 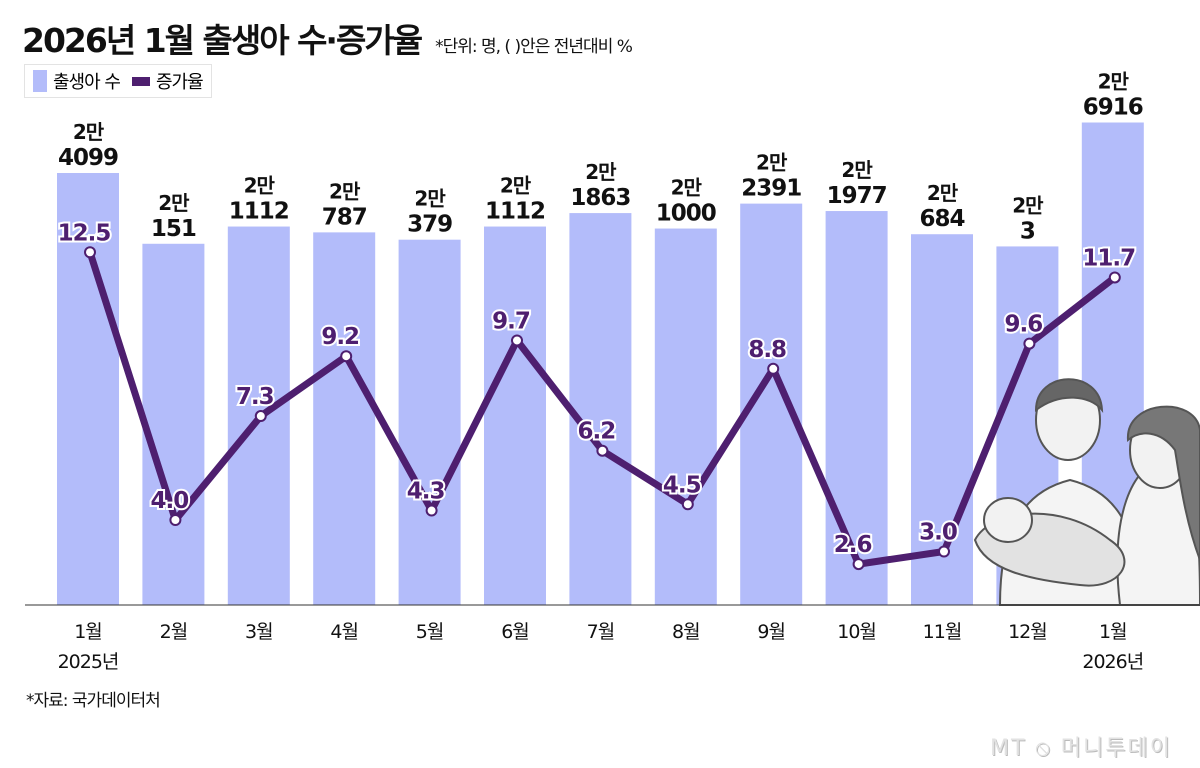 I want to click on bar-label-value-0: 4099, so click(x=88, y=158).